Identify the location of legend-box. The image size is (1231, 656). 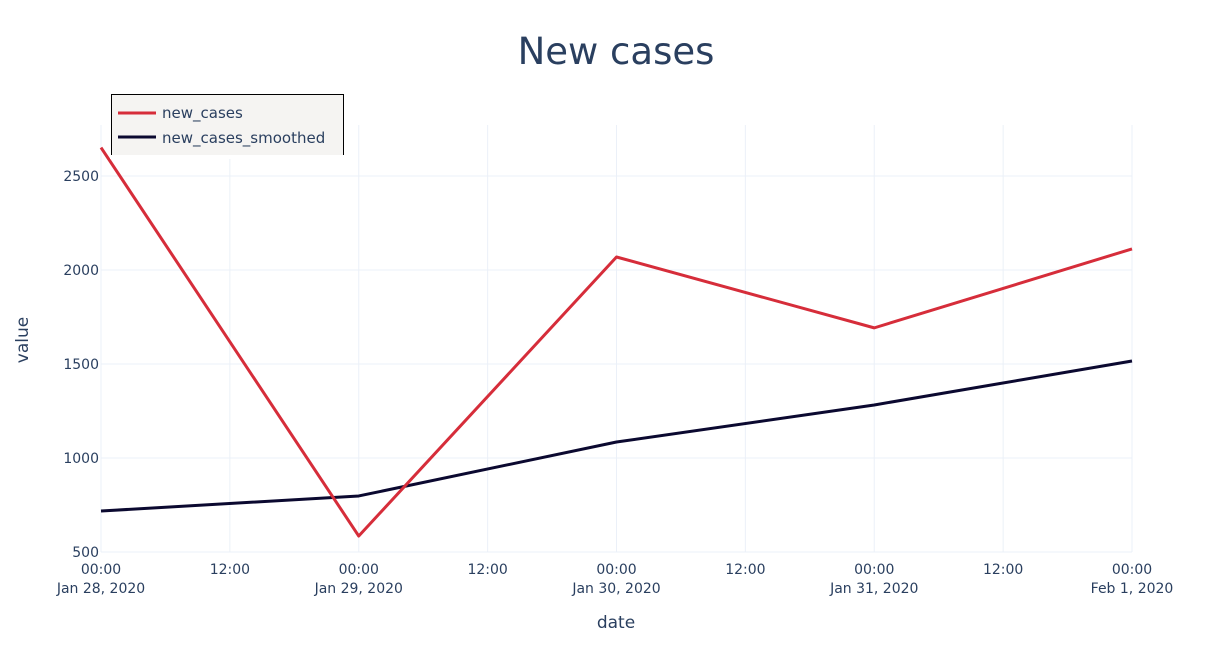
(227, 125).